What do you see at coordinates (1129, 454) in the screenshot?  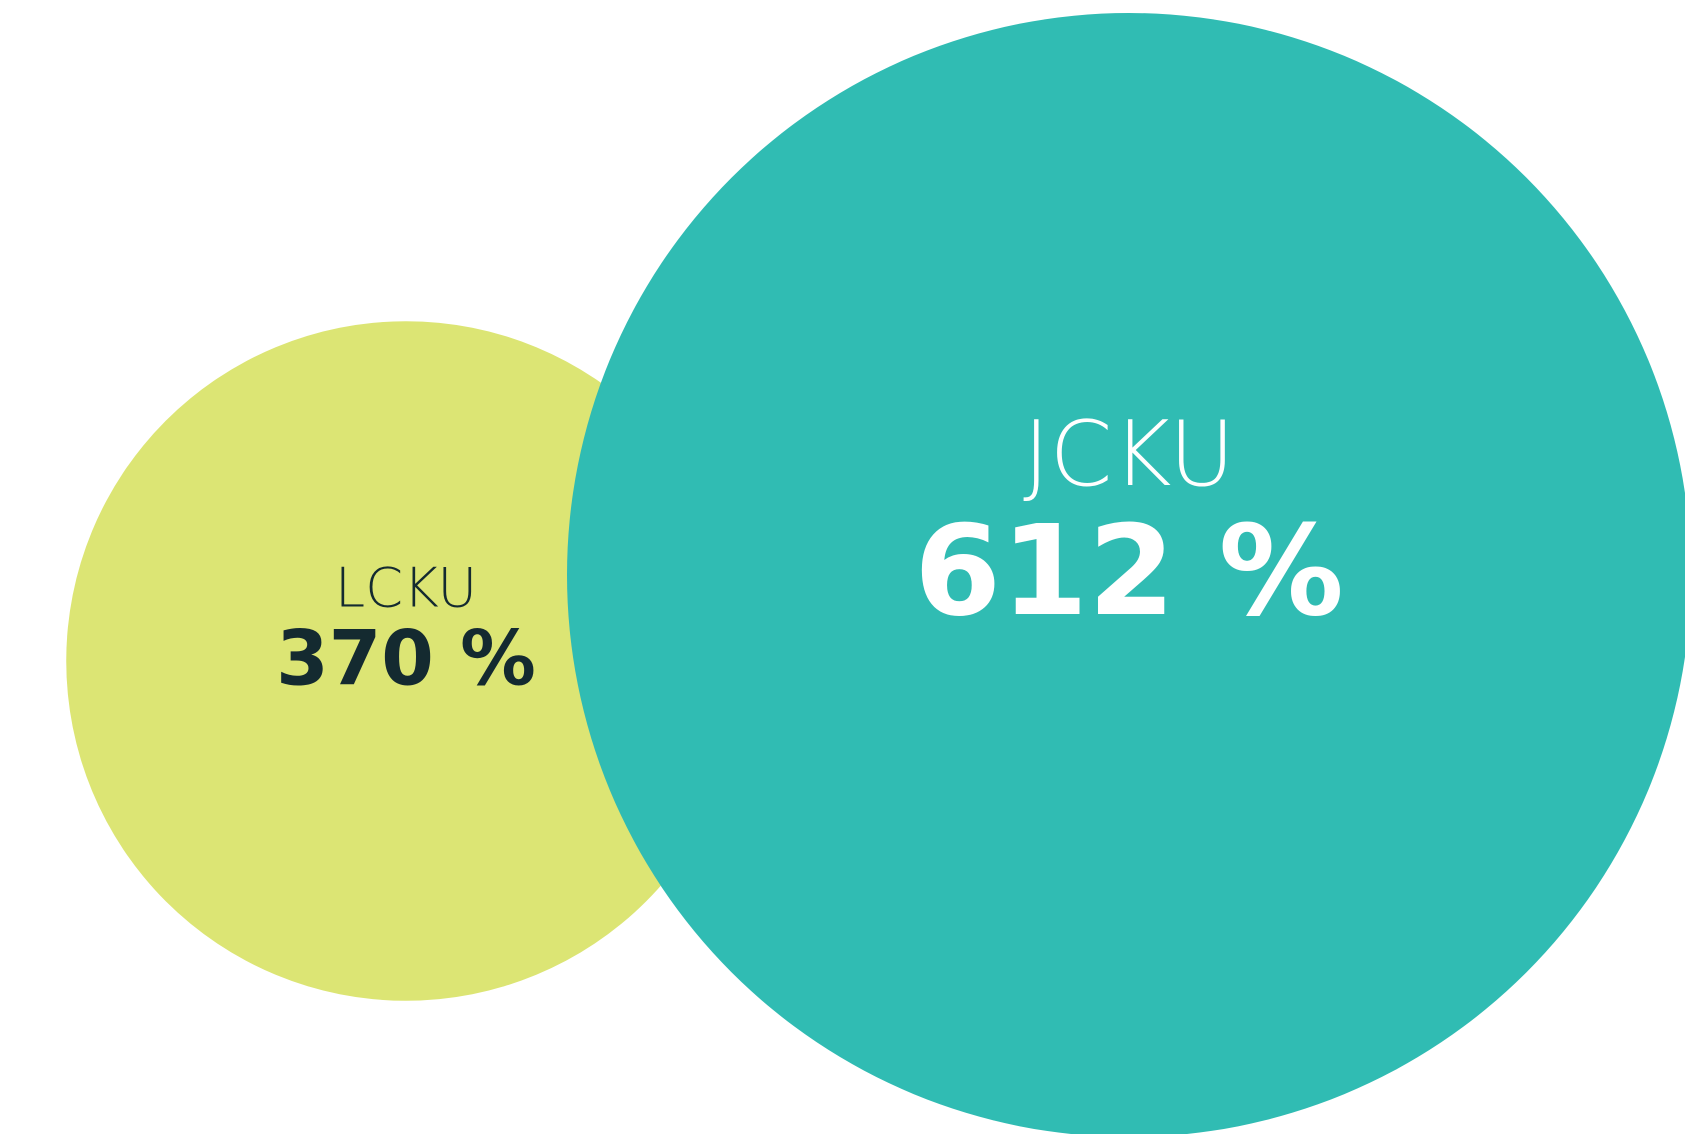 I see `bubble-label: JCKU` at bounding box center [1129, 454].